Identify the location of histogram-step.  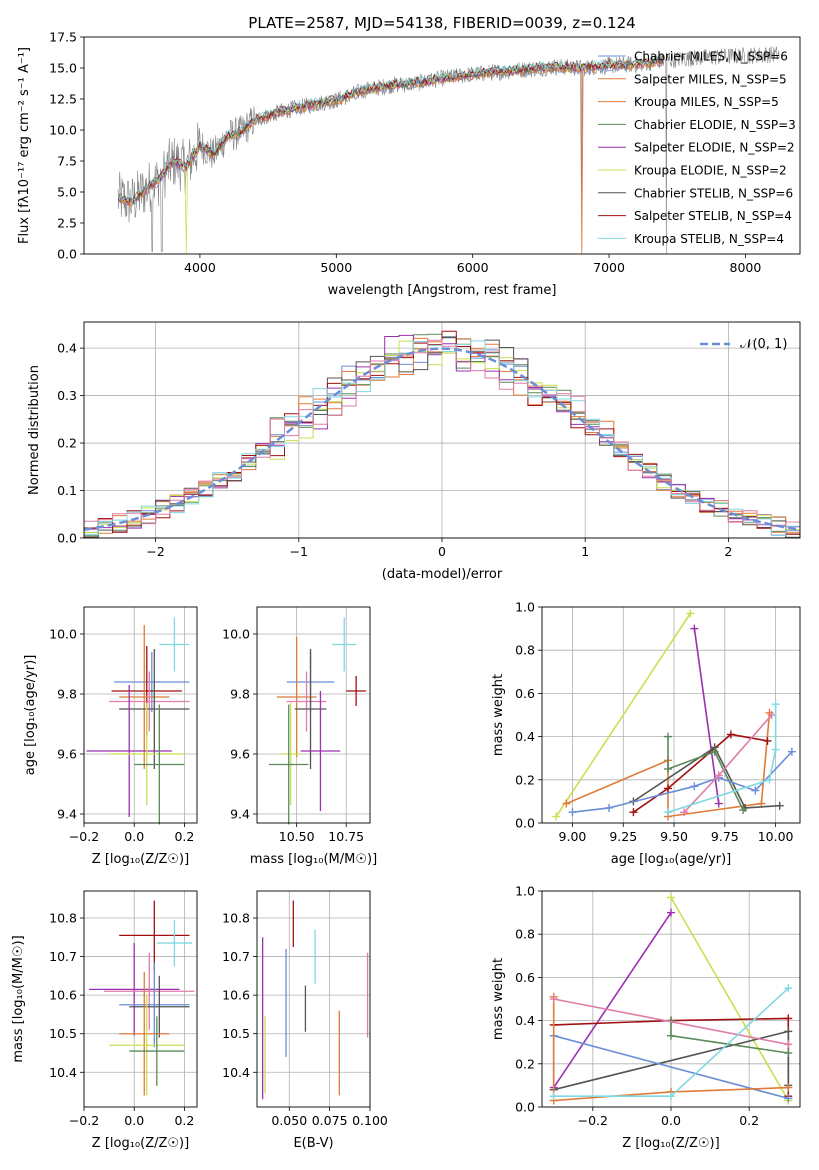
(442, 432).